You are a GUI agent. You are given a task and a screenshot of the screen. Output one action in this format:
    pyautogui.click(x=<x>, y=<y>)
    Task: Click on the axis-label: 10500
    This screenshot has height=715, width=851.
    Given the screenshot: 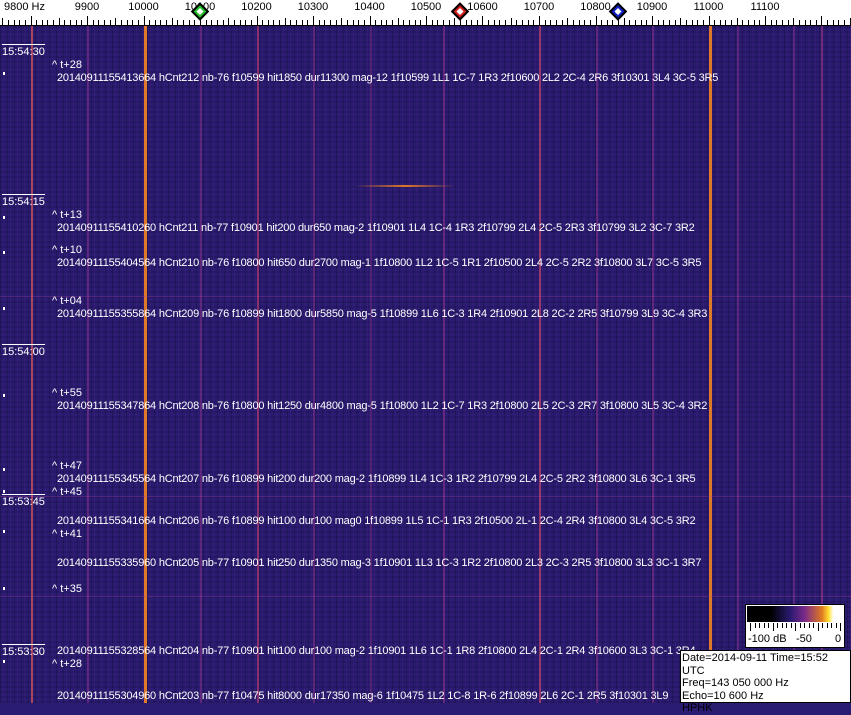 What is the action you would take?
    pyautogui.click(x=426, y=7)
    